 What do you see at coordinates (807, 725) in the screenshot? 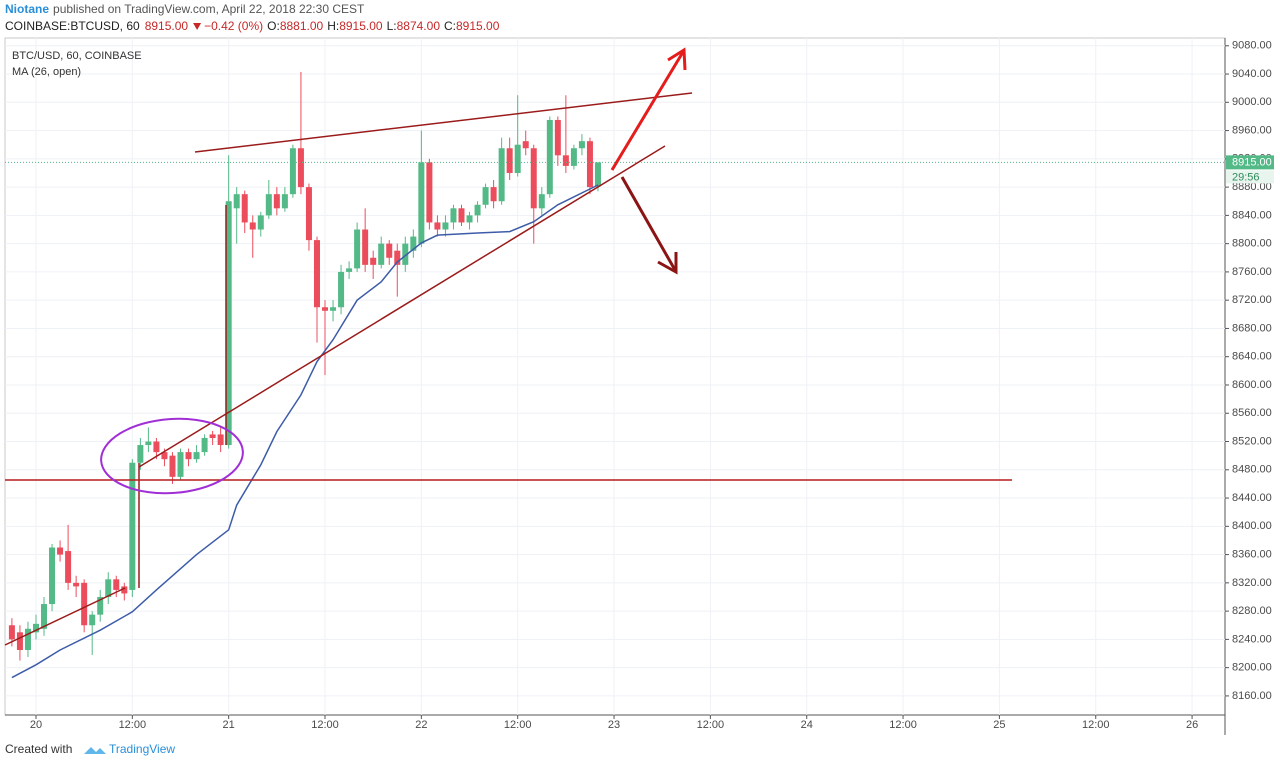
I see `x-tick-label: 24` at bounding box center [807, 725].